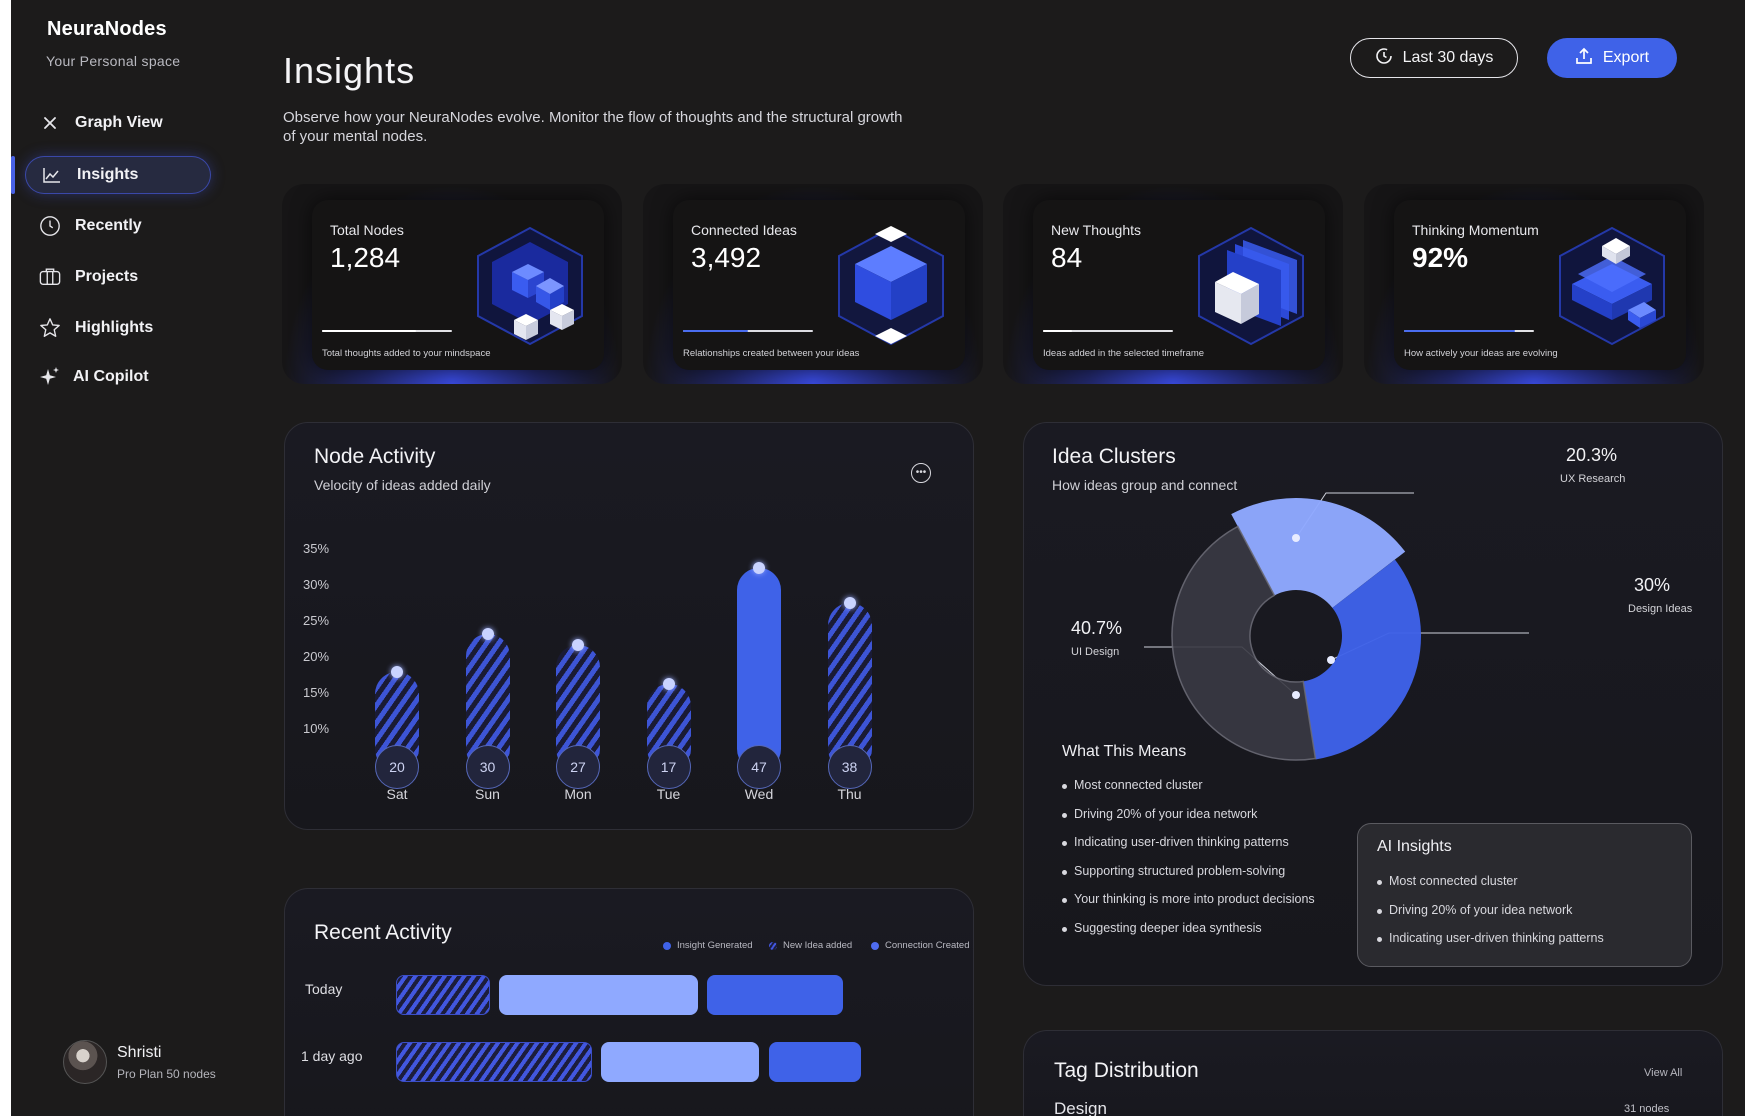  What do you see at coordinates (349, 70) in the screenshot?
I see `page-title: Insights` at bounding box center [349, 70].